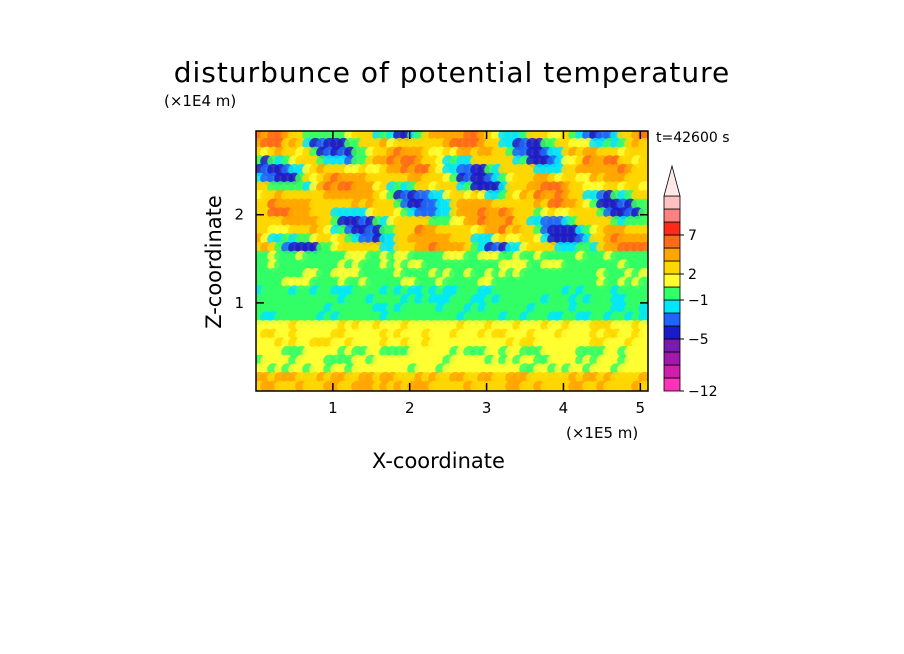 This screenshot has height=654, width=904. Describe the element at coordinates (200, 101) in the screenshot. I see `y-axis-unit: (×1E4 m)` at that location.